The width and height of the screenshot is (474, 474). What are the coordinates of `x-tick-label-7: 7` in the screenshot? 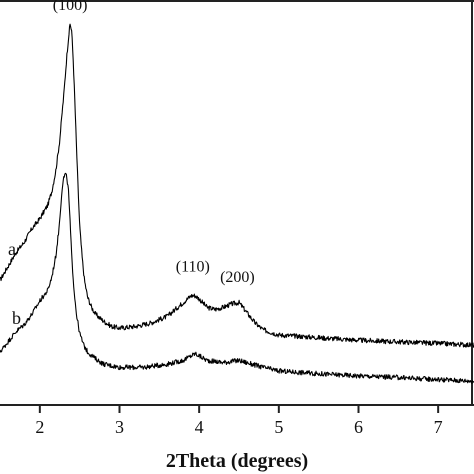 It's located at (438, 427).